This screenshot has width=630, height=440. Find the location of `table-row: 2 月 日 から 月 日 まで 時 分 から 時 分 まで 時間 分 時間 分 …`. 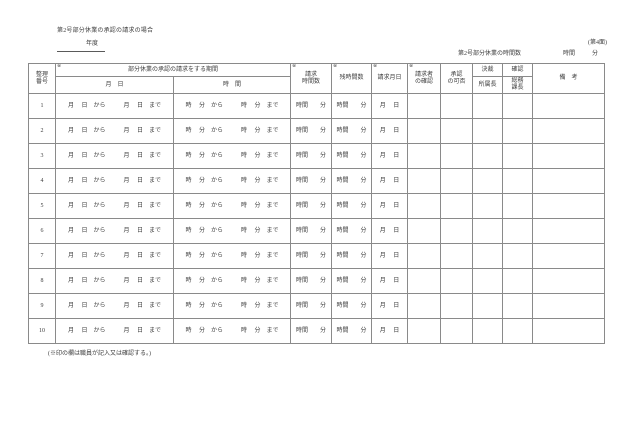

table-row: 2 月 日 から 月 日 まで 時 分 から 時 分 まで 時間 分 時間 分 … is located at coordinates (317, 131).